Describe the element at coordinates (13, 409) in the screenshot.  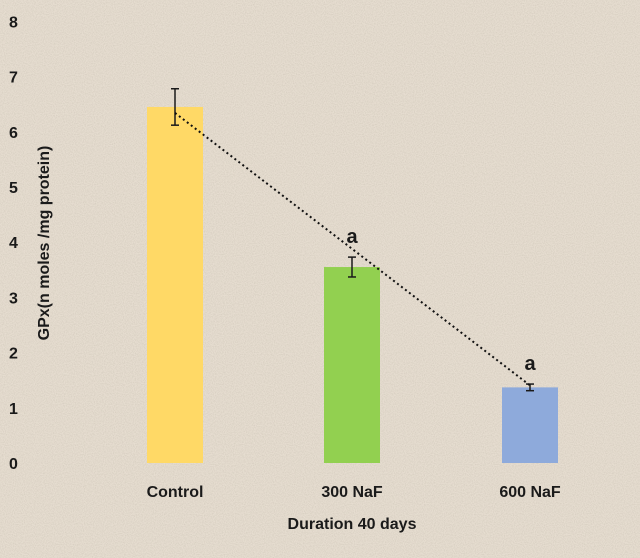
I see `y-tick-label: 1` at that location.